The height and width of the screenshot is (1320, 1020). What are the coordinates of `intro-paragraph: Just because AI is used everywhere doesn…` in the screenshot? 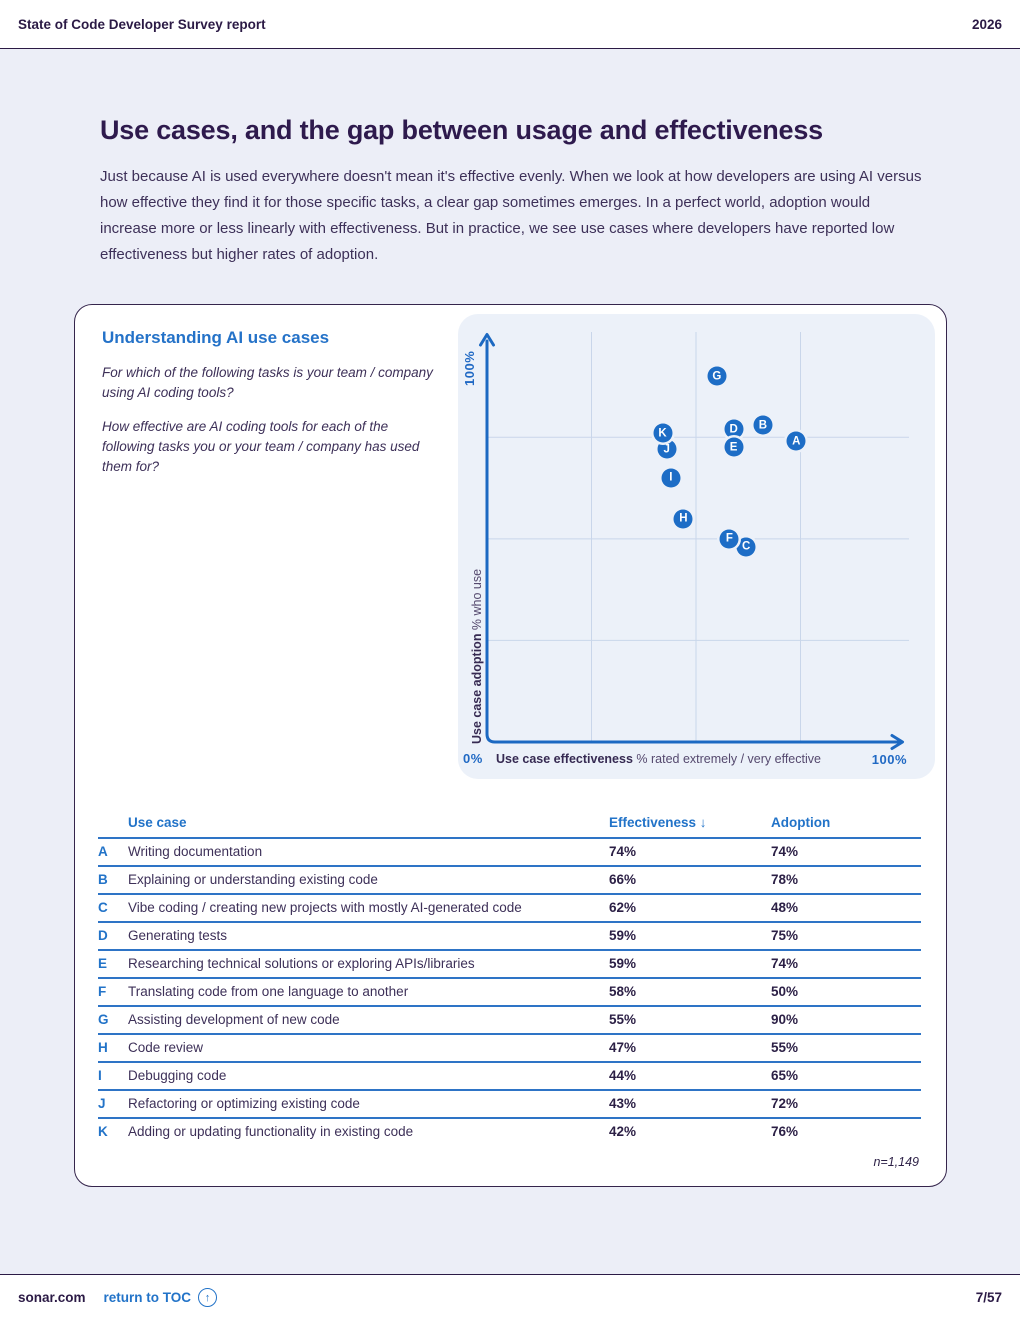 It's located at (511, 215).